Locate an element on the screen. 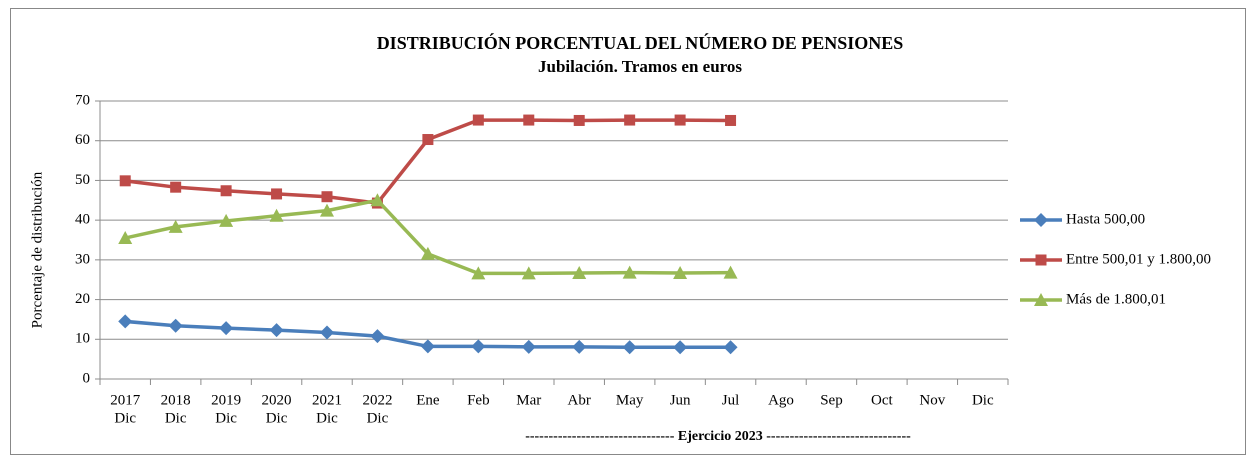  x-tick-label: Jul is located at coordinates (731, 400).